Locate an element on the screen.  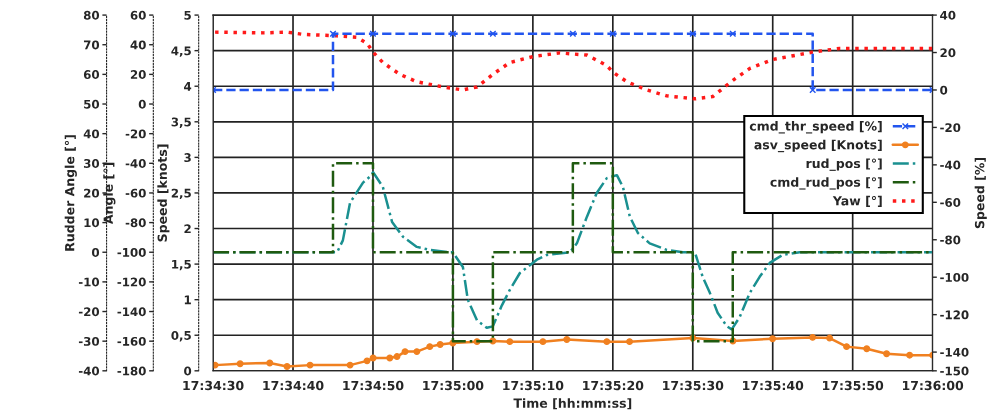
legend-label: cmd_thr_speed [%] is located at coordinates (815, 127).